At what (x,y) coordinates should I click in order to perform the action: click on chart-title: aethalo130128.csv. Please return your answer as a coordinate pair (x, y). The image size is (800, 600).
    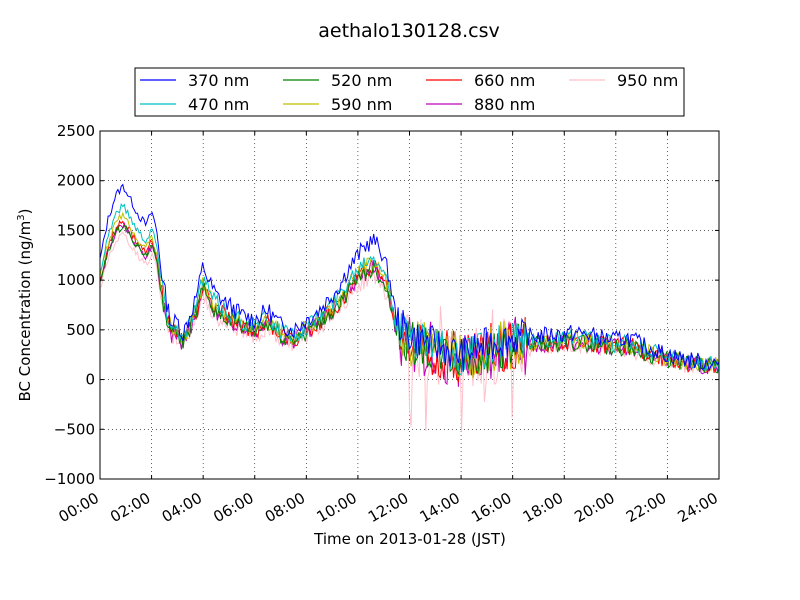
    Looking at the image, I should click on (409, 31).